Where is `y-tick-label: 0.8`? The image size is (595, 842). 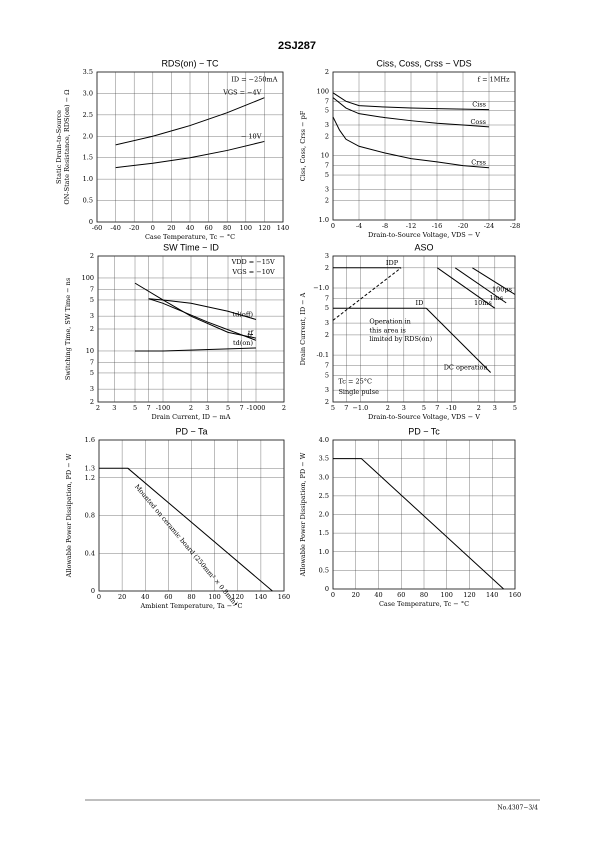
y-tick-label: 0.8 is located at coordinates (90, 516).